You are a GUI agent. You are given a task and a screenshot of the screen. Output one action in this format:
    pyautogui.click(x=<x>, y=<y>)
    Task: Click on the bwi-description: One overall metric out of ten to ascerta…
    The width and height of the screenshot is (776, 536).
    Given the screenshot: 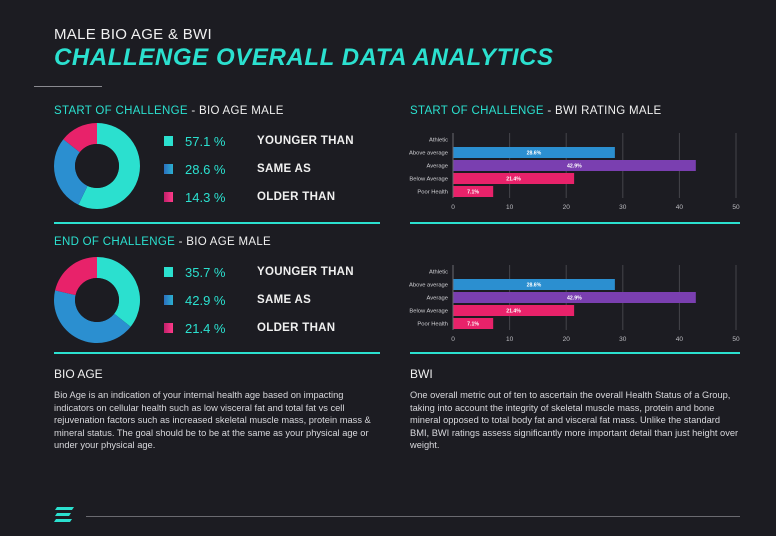 What is the action you would take?
    pyautogui.click(x=574, y=420)
    